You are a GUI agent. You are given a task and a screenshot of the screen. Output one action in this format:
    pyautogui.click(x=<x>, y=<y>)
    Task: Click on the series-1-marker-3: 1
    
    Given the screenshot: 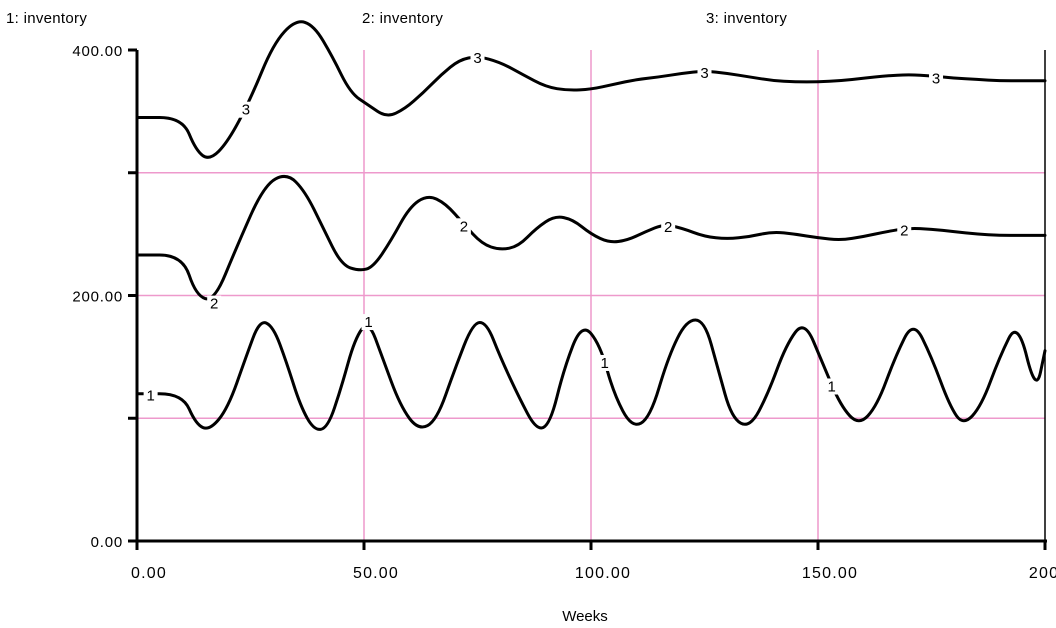 What is the action you would take?
    pyautogui.click(x=831, y=386)
    